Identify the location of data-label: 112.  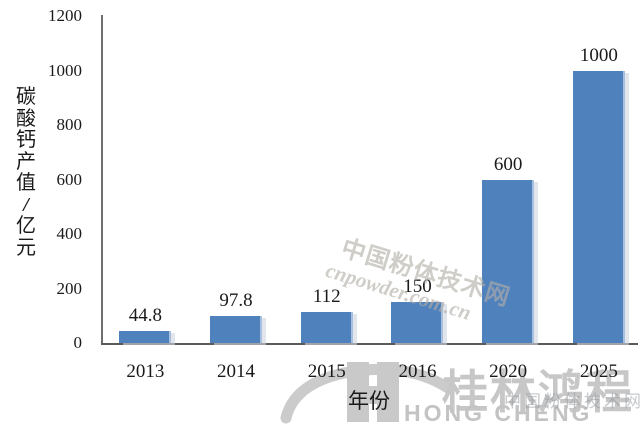
(326, 297).